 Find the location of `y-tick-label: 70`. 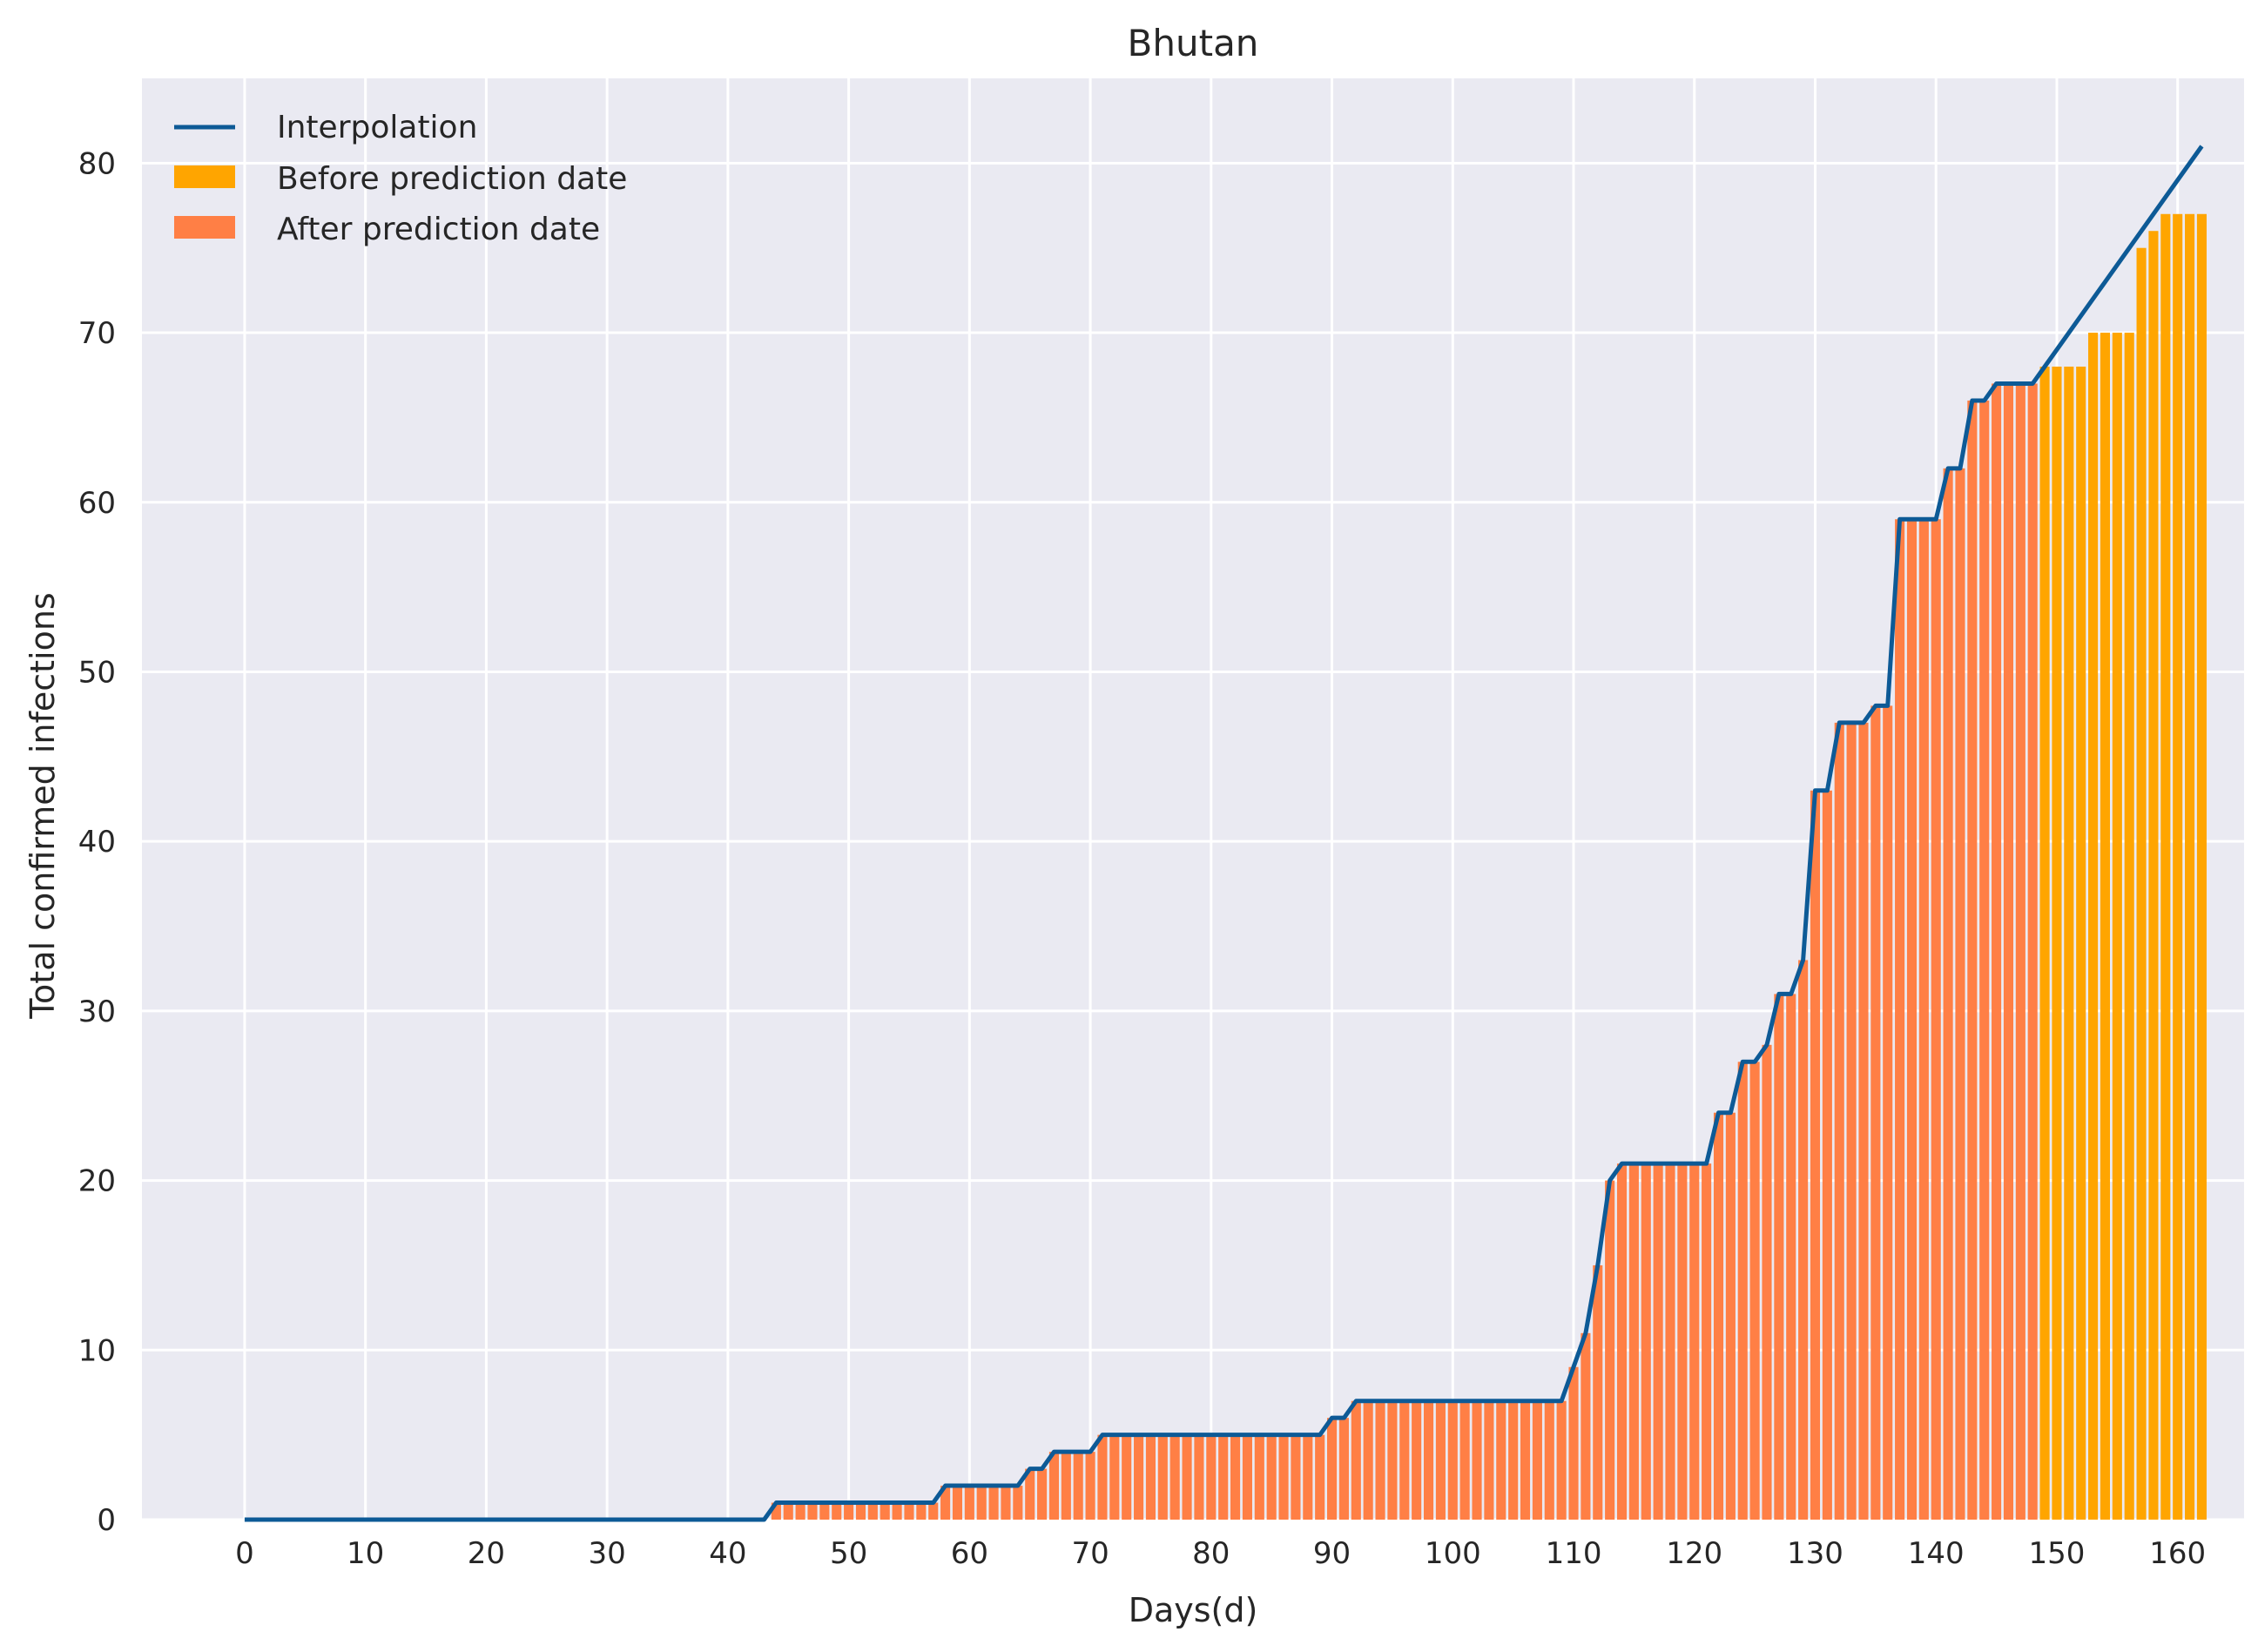

y-tick-label: 70 is located at coordinates (97, 333).